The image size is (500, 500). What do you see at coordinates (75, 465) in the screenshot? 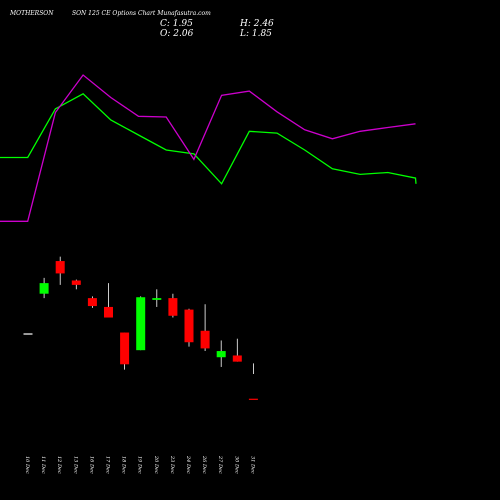
I see `x-tick-label: 13 Dec` at bounding box center [75, 465].